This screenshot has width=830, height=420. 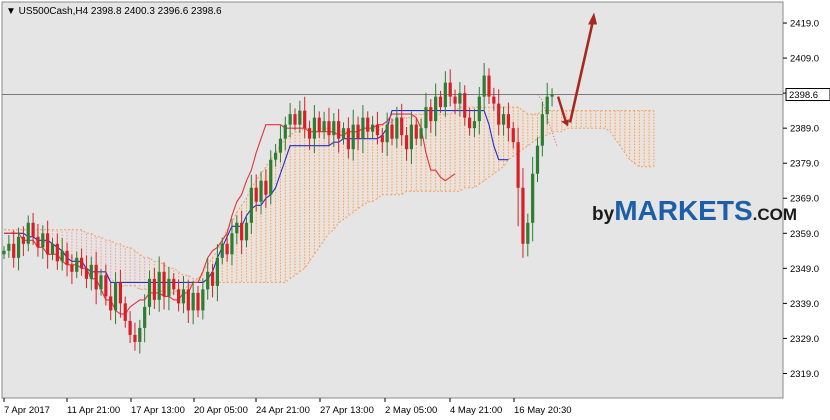 I want to click on watermark-prefix: by, so click(x=603, y=214).